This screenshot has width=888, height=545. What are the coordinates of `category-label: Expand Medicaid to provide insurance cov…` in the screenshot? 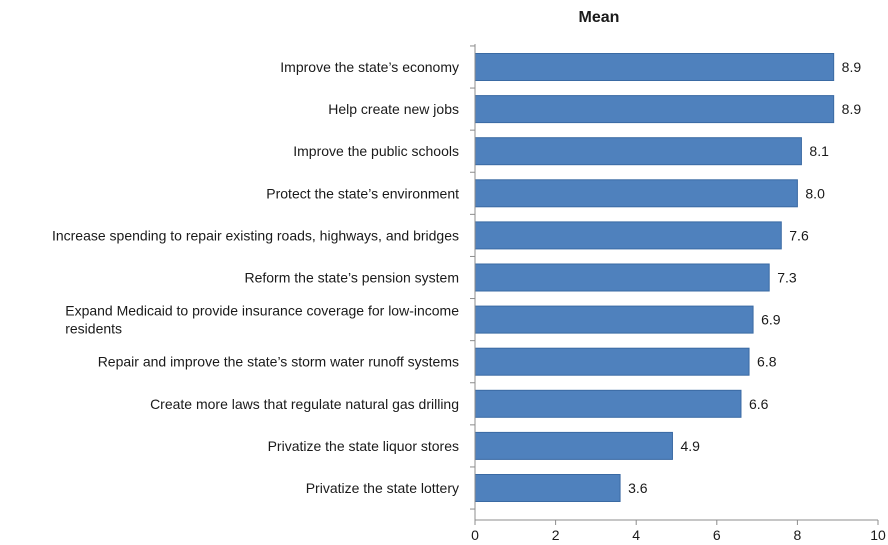 It's located at (262, 320).